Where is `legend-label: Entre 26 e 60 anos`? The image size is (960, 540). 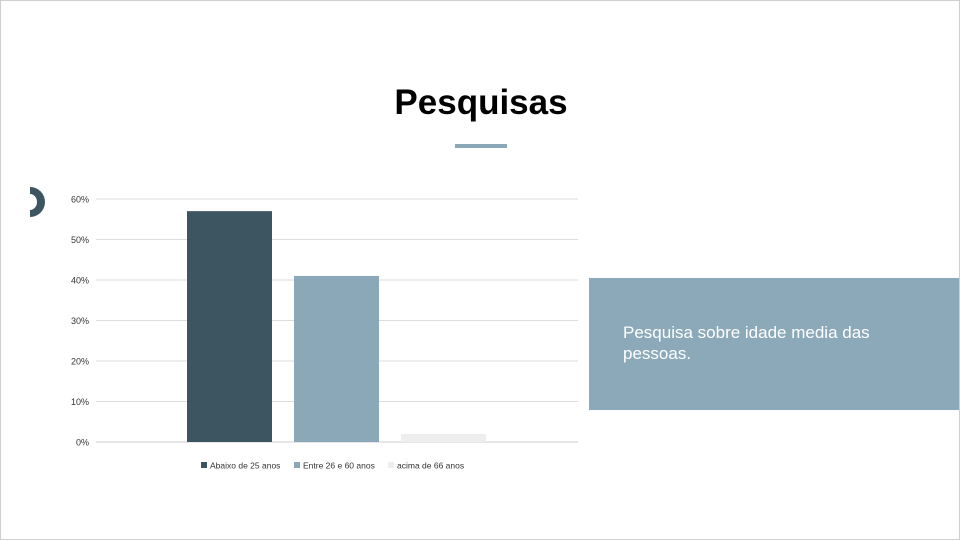 legend-label: Entre 26 e 60 anos is located at coordinates (339, 466).